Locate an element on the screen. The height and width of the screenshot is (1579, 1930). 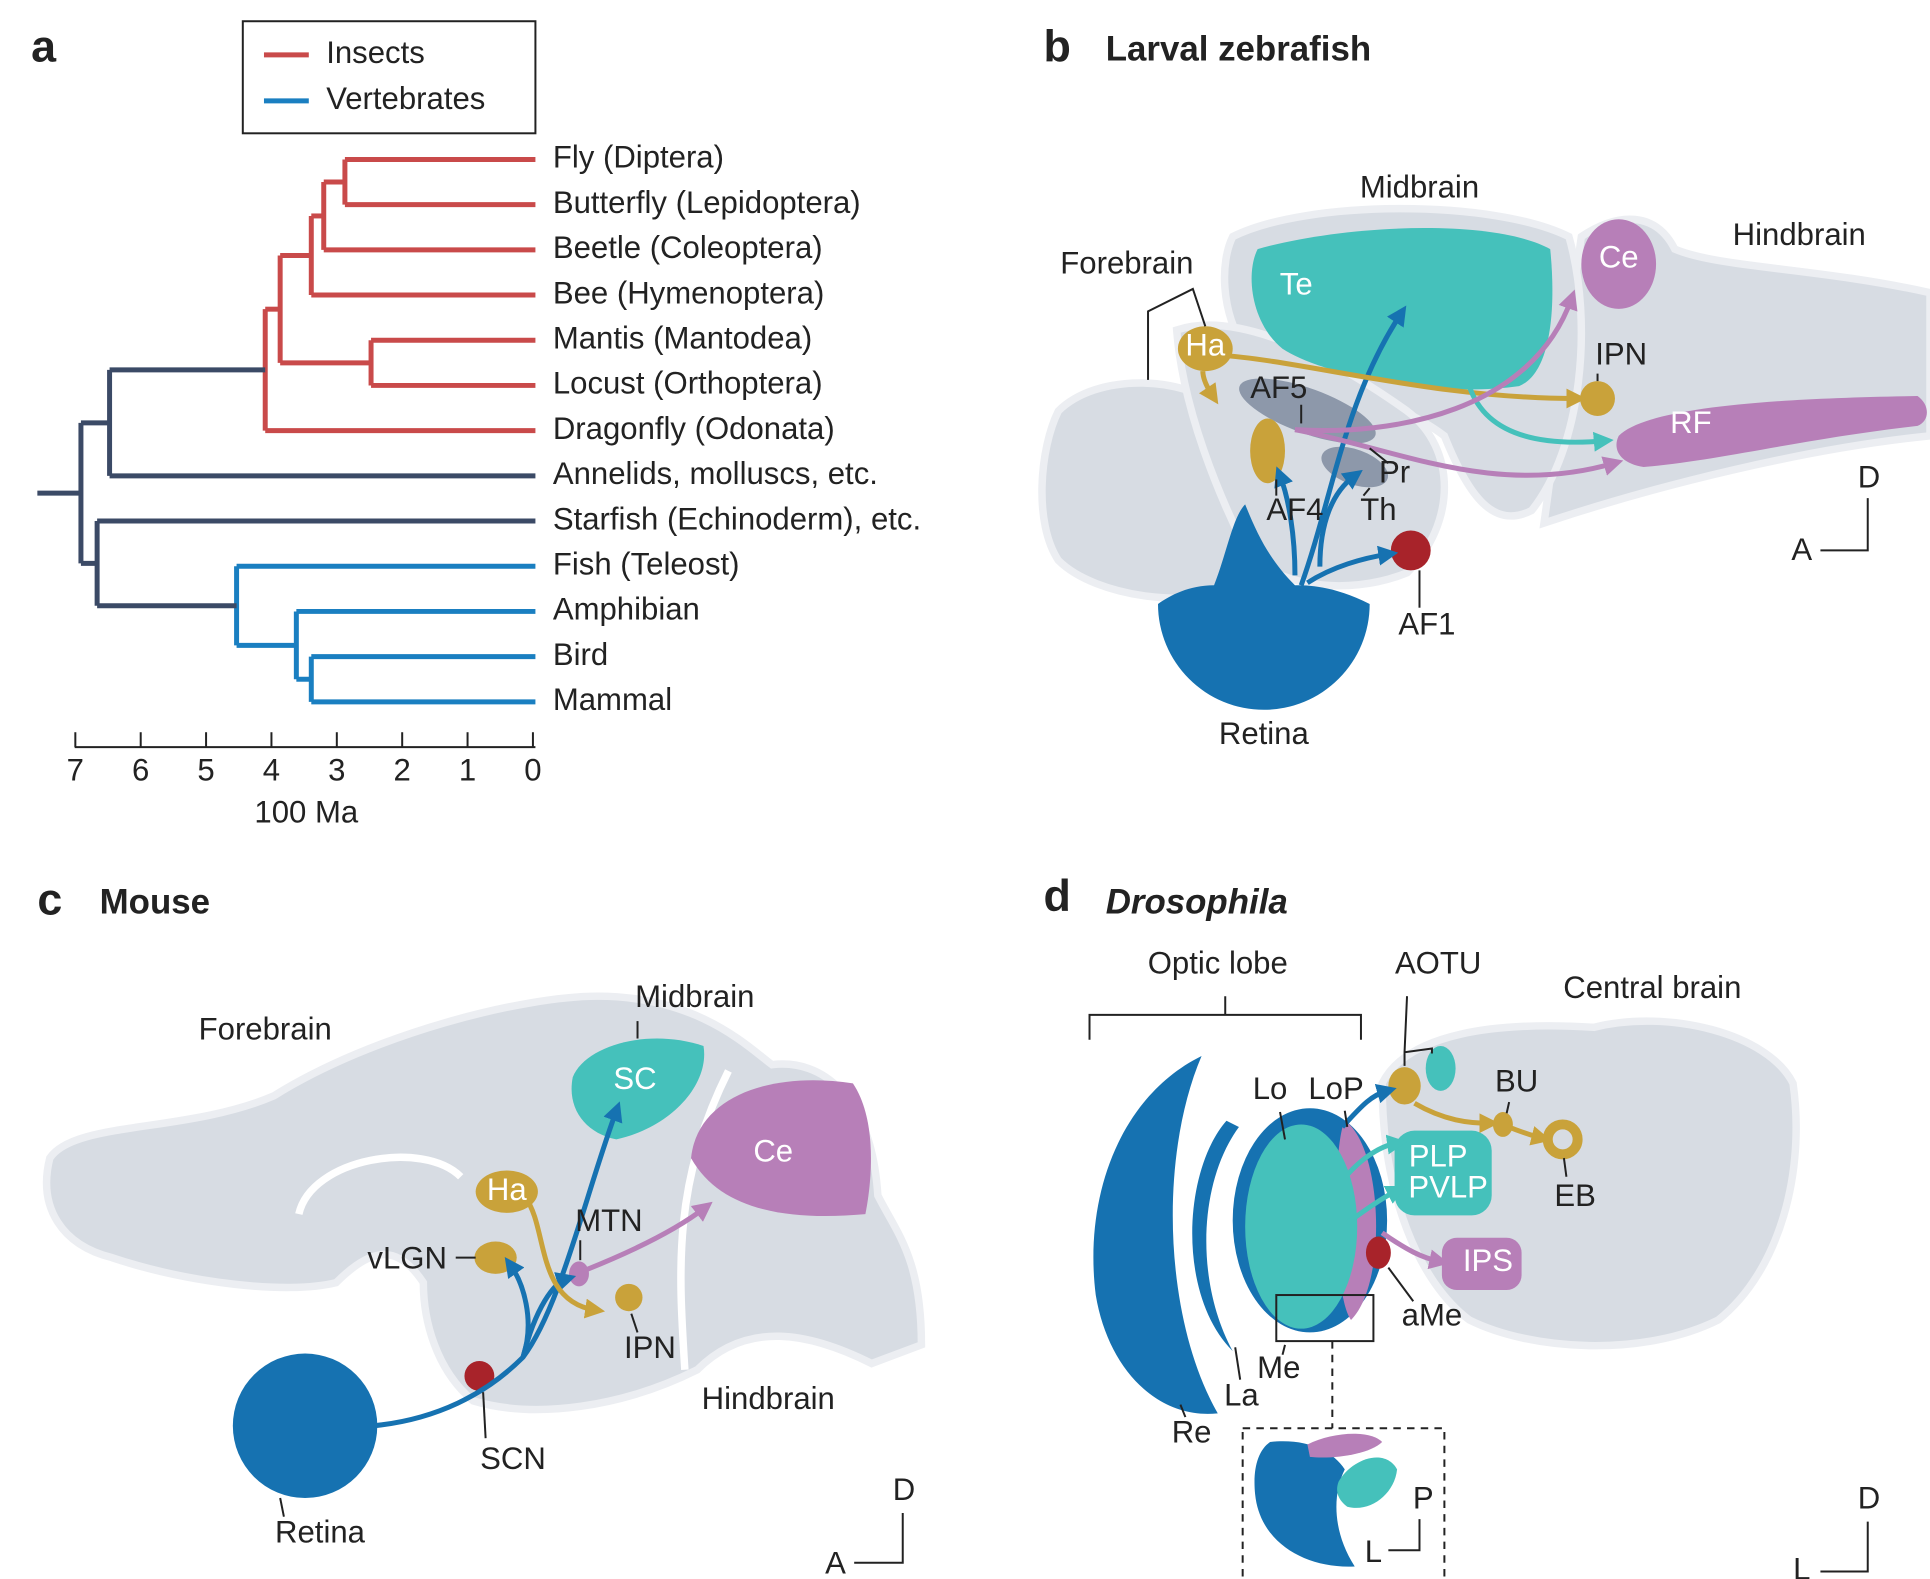
taxon-label: Beetle (Coleoptera) is located at coordinates (688, 247).